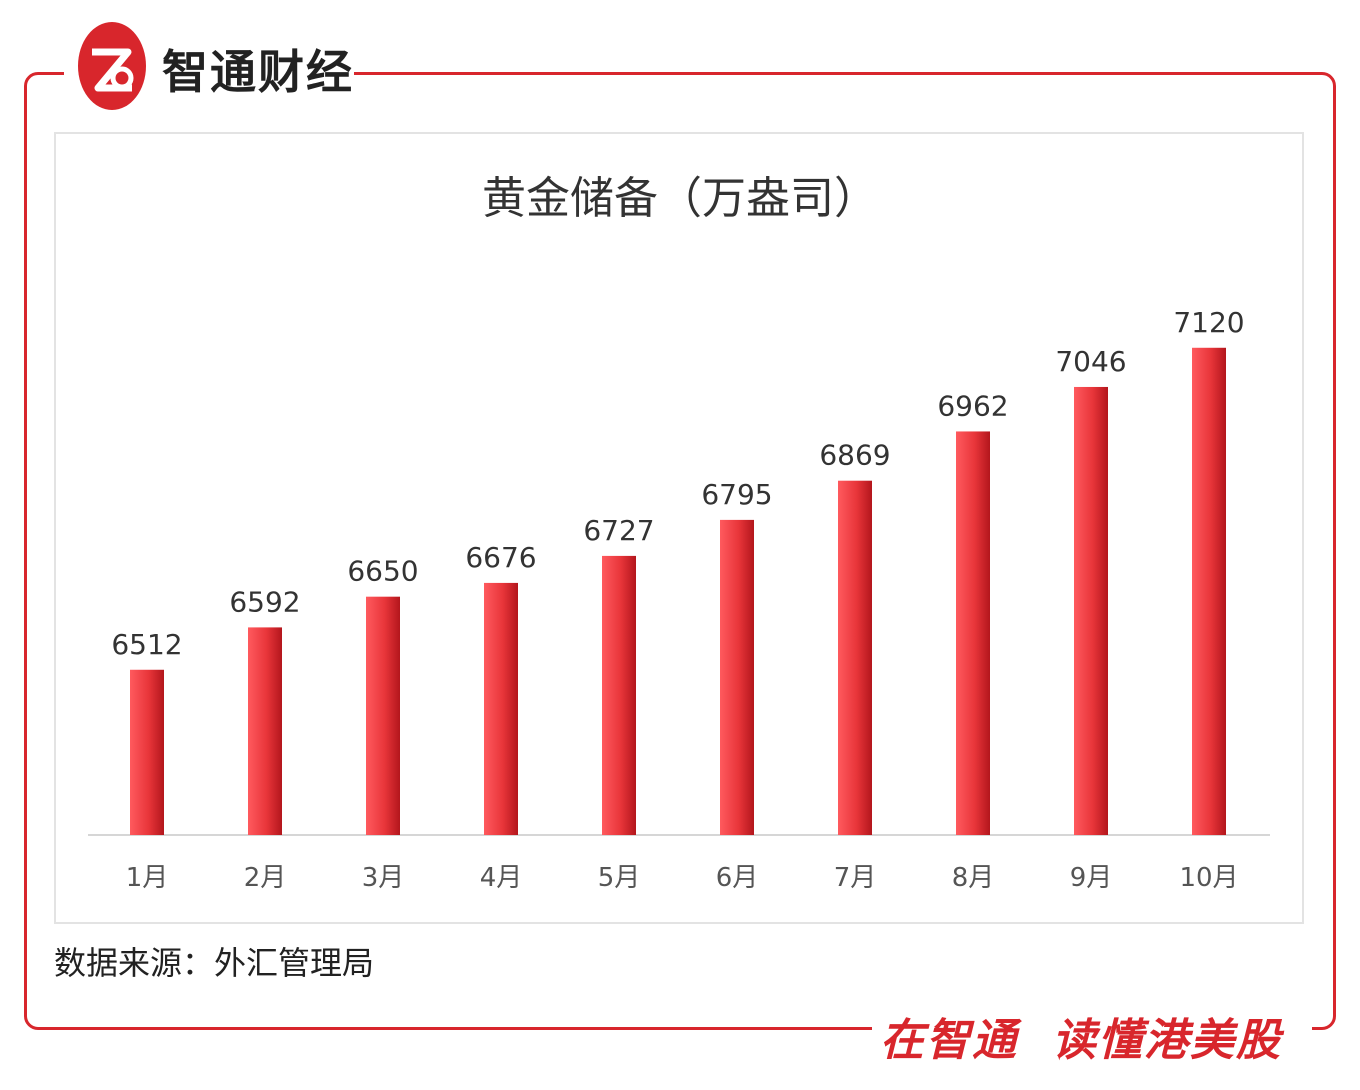  I want to click on data-label-8: 6962, so click(972, 405).